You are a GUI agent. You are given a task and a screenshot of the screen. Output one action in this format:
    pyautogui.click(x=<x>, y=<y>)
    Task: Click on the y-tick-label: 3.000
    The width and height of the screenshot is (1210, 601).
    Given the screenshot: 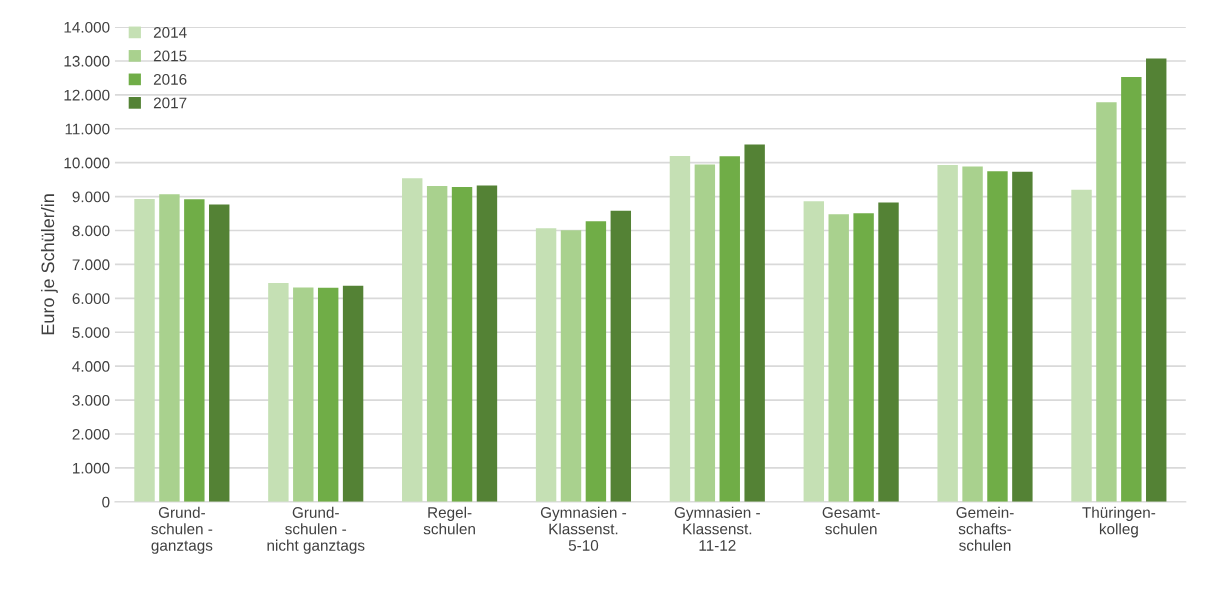 What is the action you would take?
    pyautogui.click(x=91, y=400)
    